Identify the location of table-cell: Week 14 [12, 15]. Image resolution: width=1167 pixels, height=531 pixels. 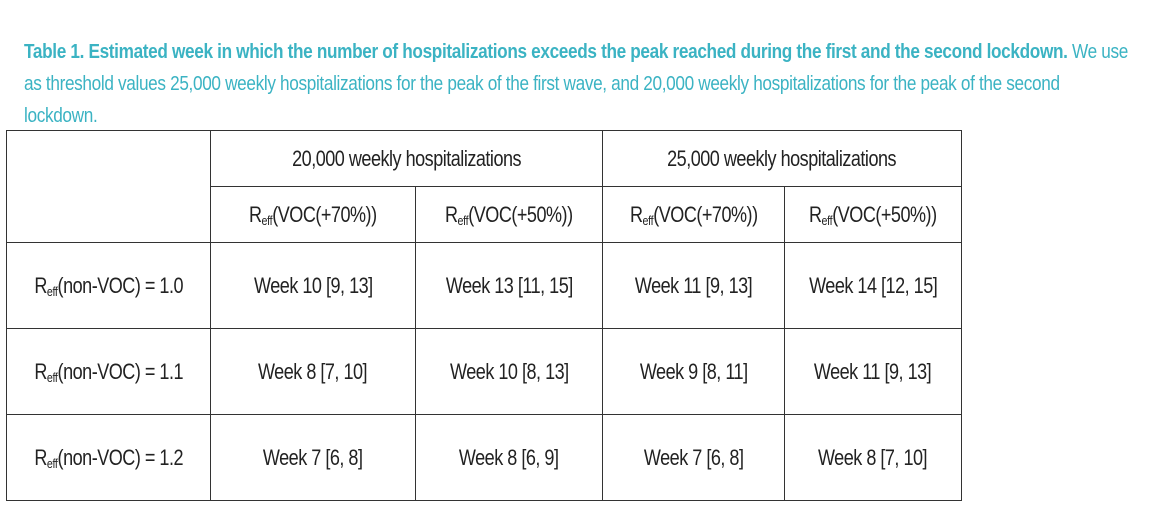
(873, 285).